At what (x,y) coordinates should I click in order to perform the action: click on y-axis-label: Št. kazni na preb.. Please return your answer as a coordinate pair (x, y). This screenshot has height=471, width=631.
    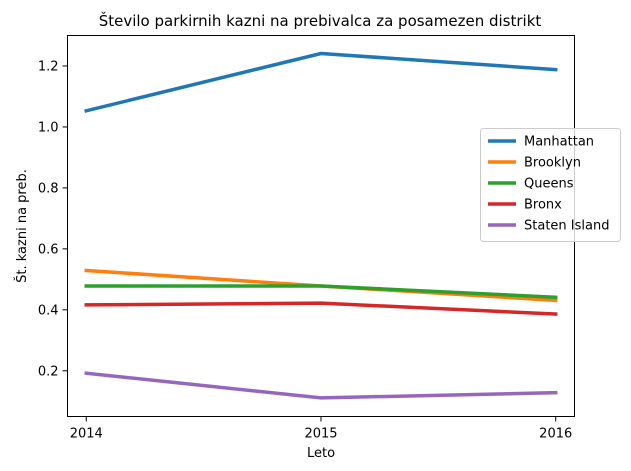
    Looking at the image, I should click on (22, 226).